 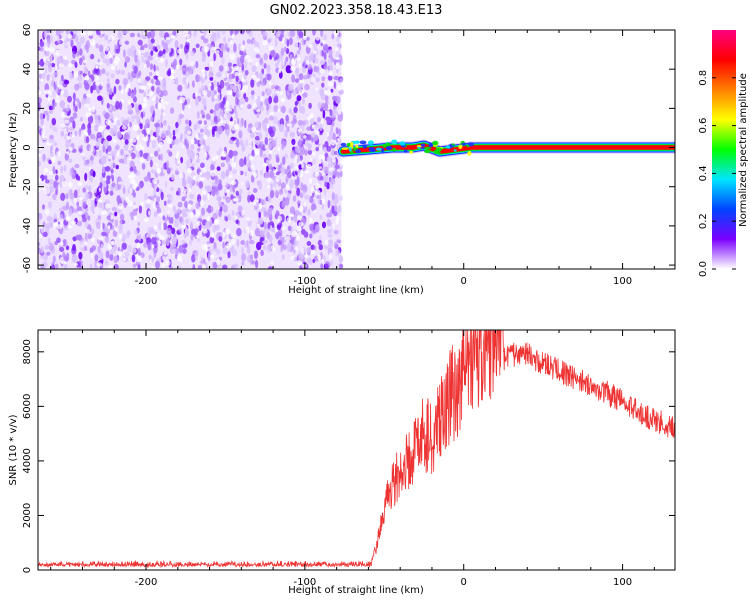 I want to click on spectrogram-ytick-label: 40, so click(x=27, y=69).